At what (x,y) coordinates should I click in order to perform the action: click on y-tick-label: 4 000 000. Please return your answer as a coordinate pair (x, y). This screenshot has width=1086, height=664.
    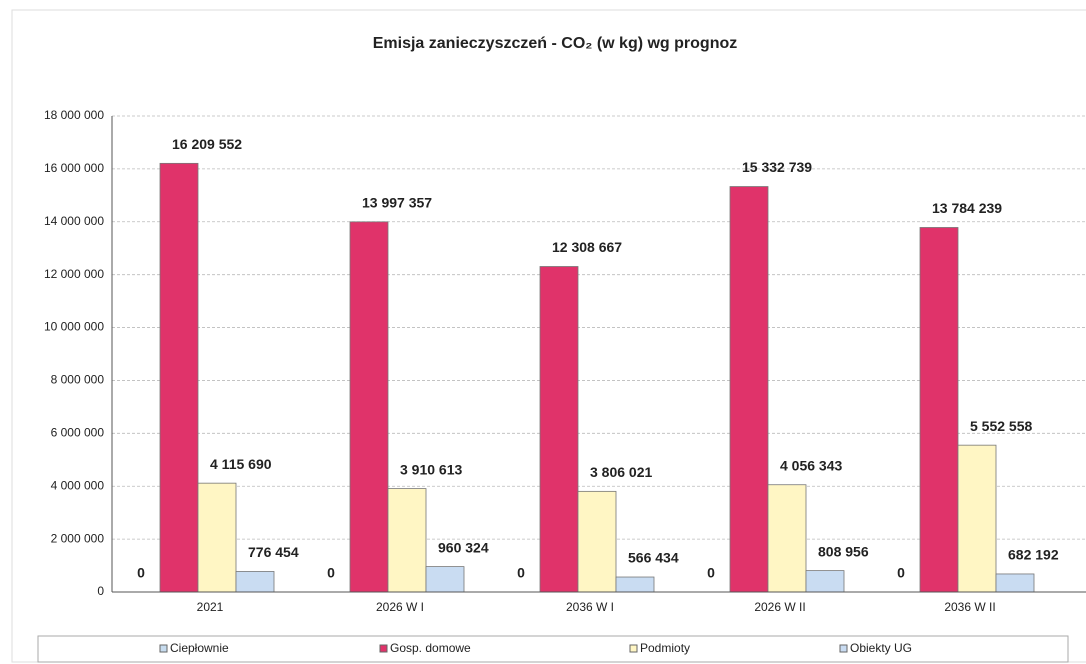
    Looking at the image, I should click on (78, 485).